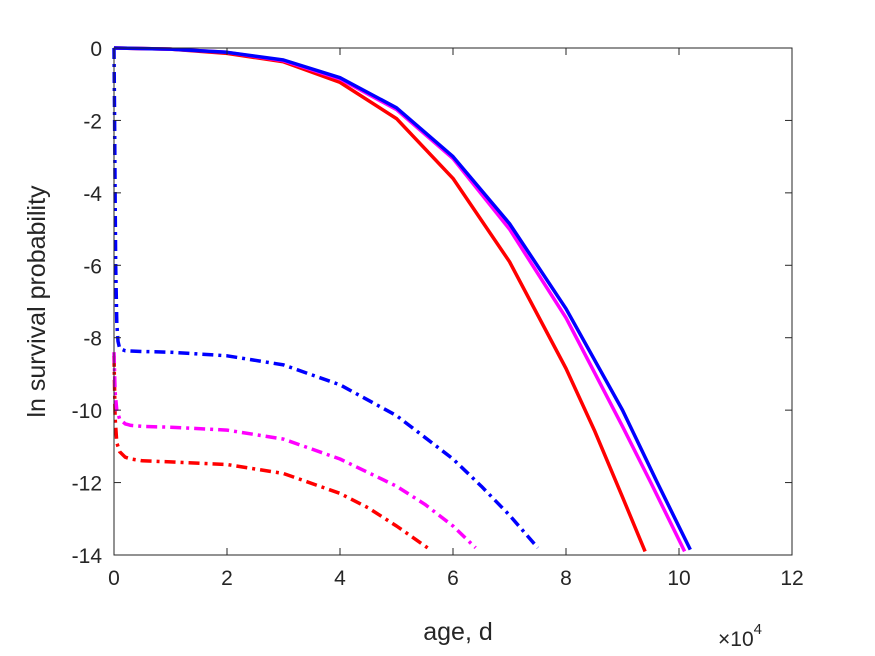 Image resolution: width=875 pixels, height=656 pixels. Describe the element at coordinates (114, 578) in the screenshot. I see `x-tick-label: 0` at that location.